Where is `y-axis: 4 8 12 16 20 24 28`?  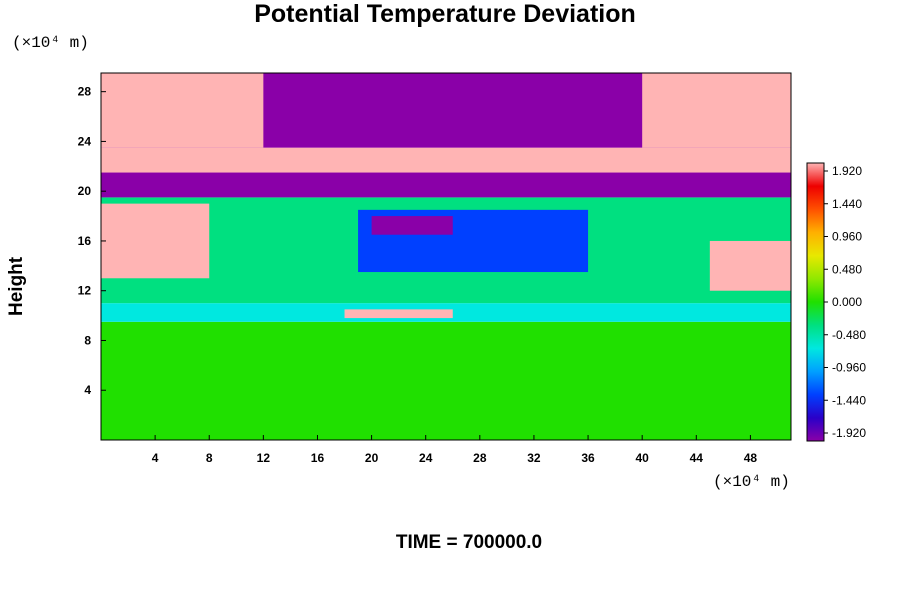
y-axis: 4 8 12 16 20 24 28 is located at coordinates (92, 241).